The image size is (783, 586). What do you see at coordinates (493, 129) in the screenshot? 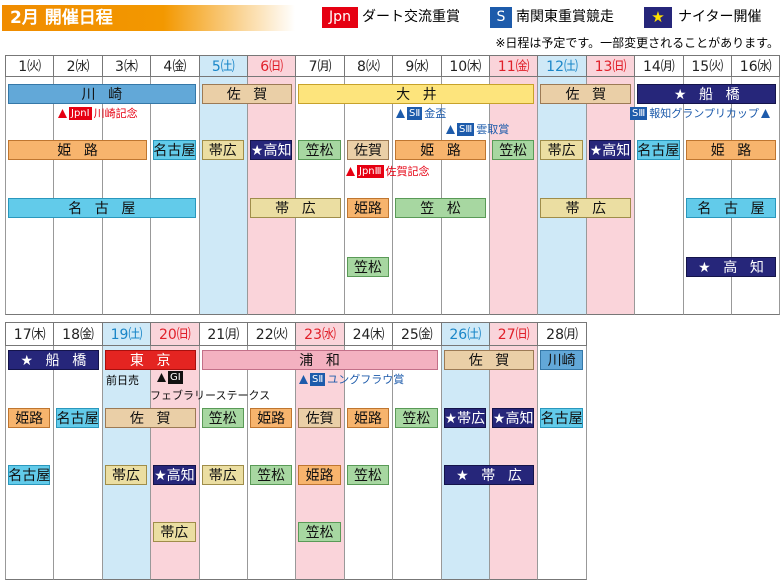
I see `race-name: 雲取賞` at bounding box center [493, 129].